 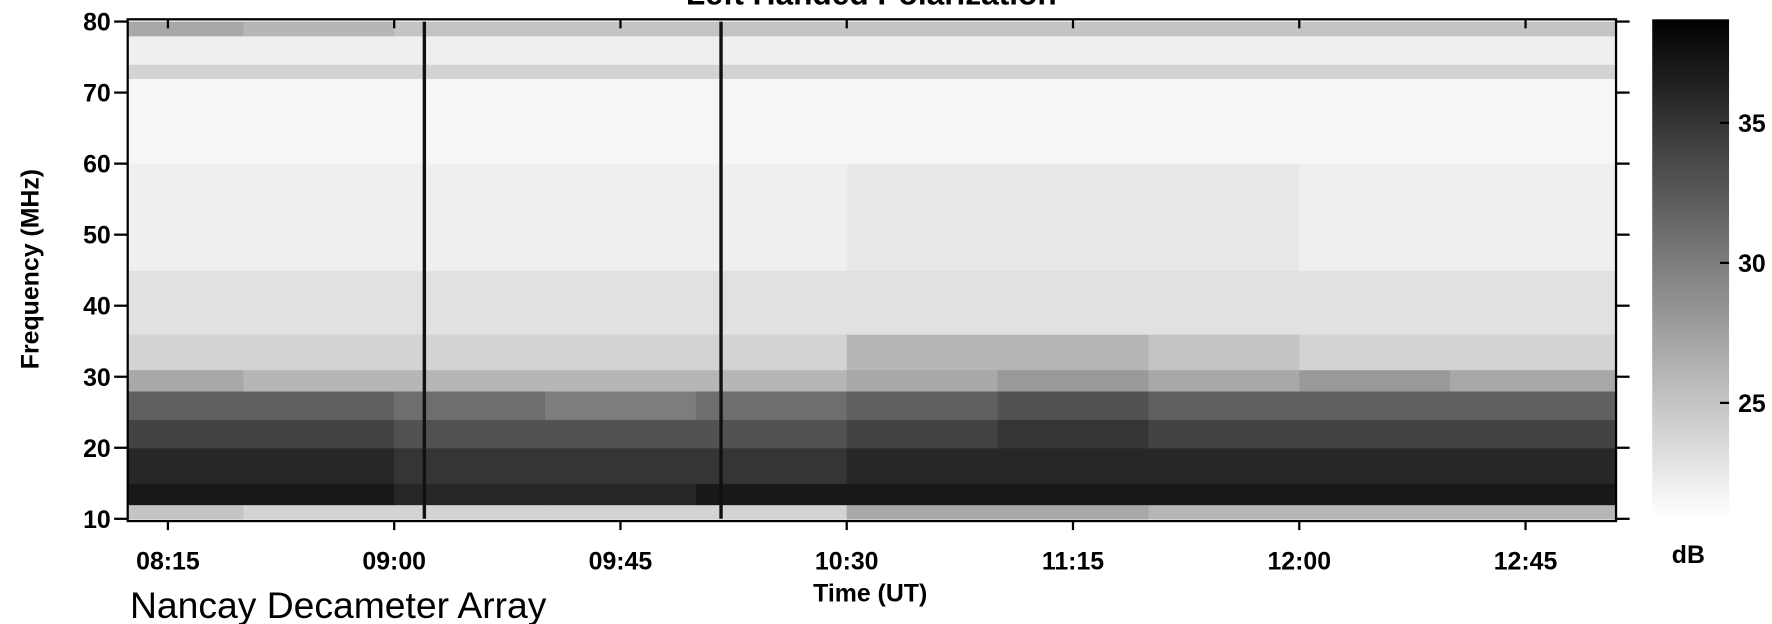 What do you see at coordinates (1752, 124) in the screenshot?
I see `colorbar-tick-label: 35` at bounding box center [1752, 124].